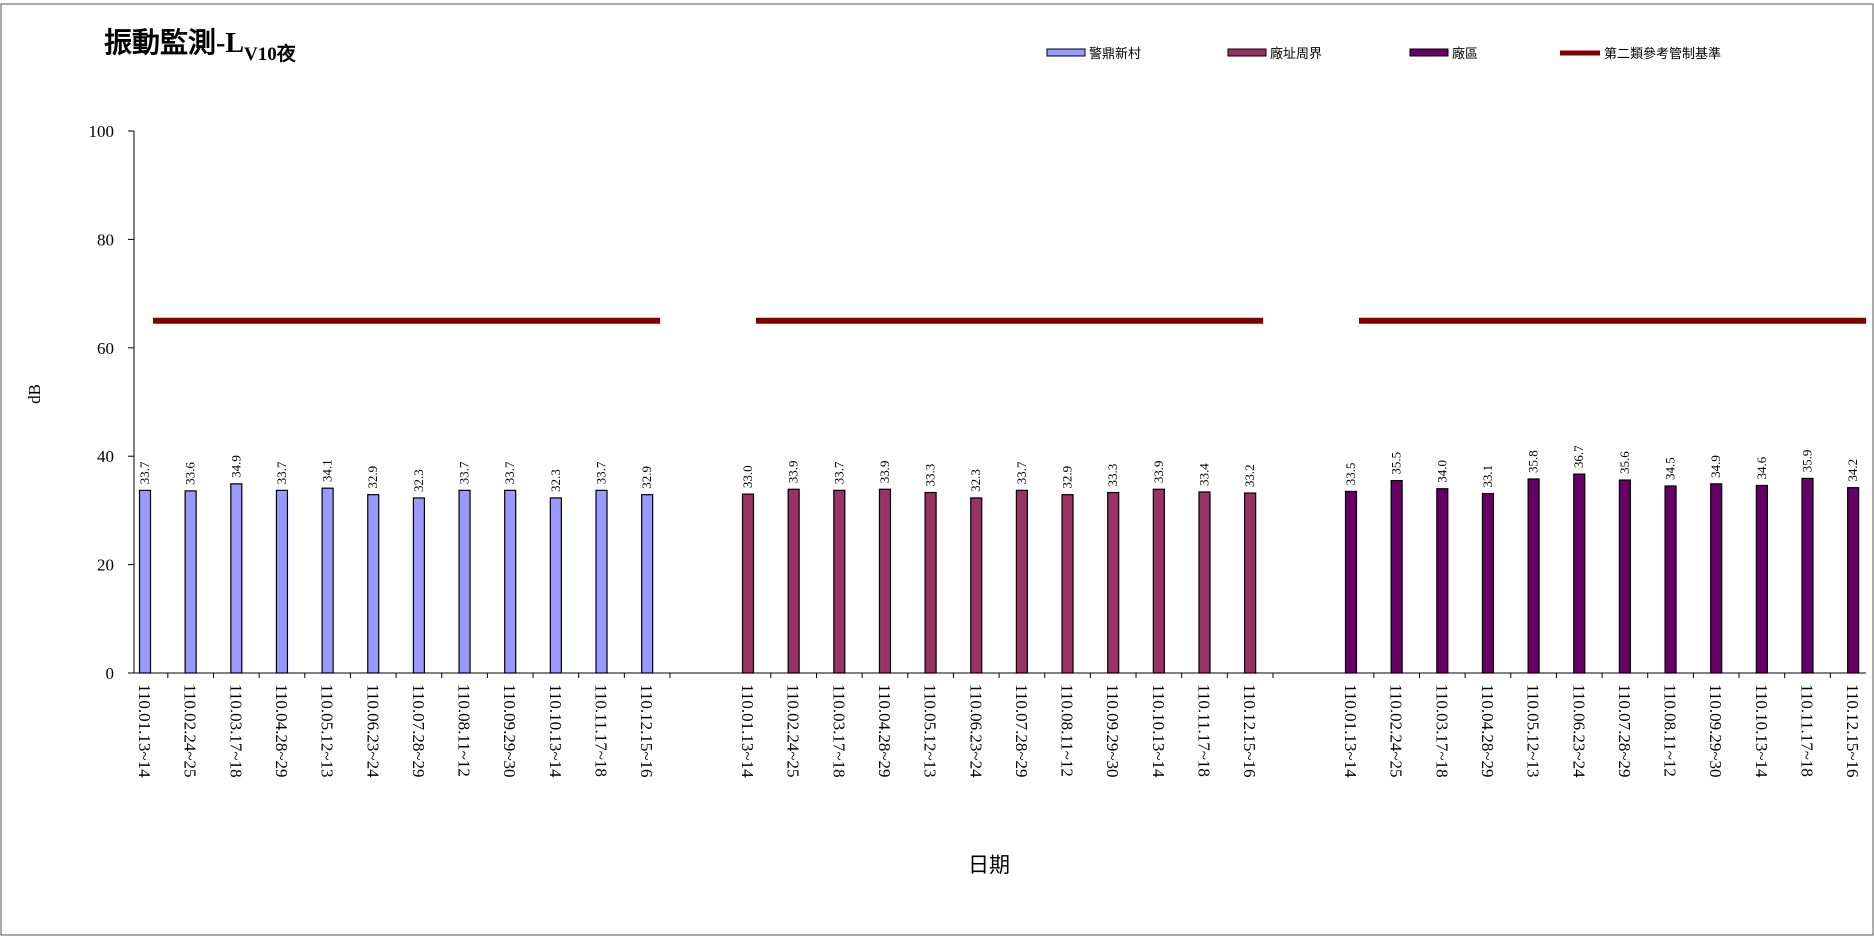 The image size is (1874, 936). I want to click on y-tick-label: 60, so click(105, 348).